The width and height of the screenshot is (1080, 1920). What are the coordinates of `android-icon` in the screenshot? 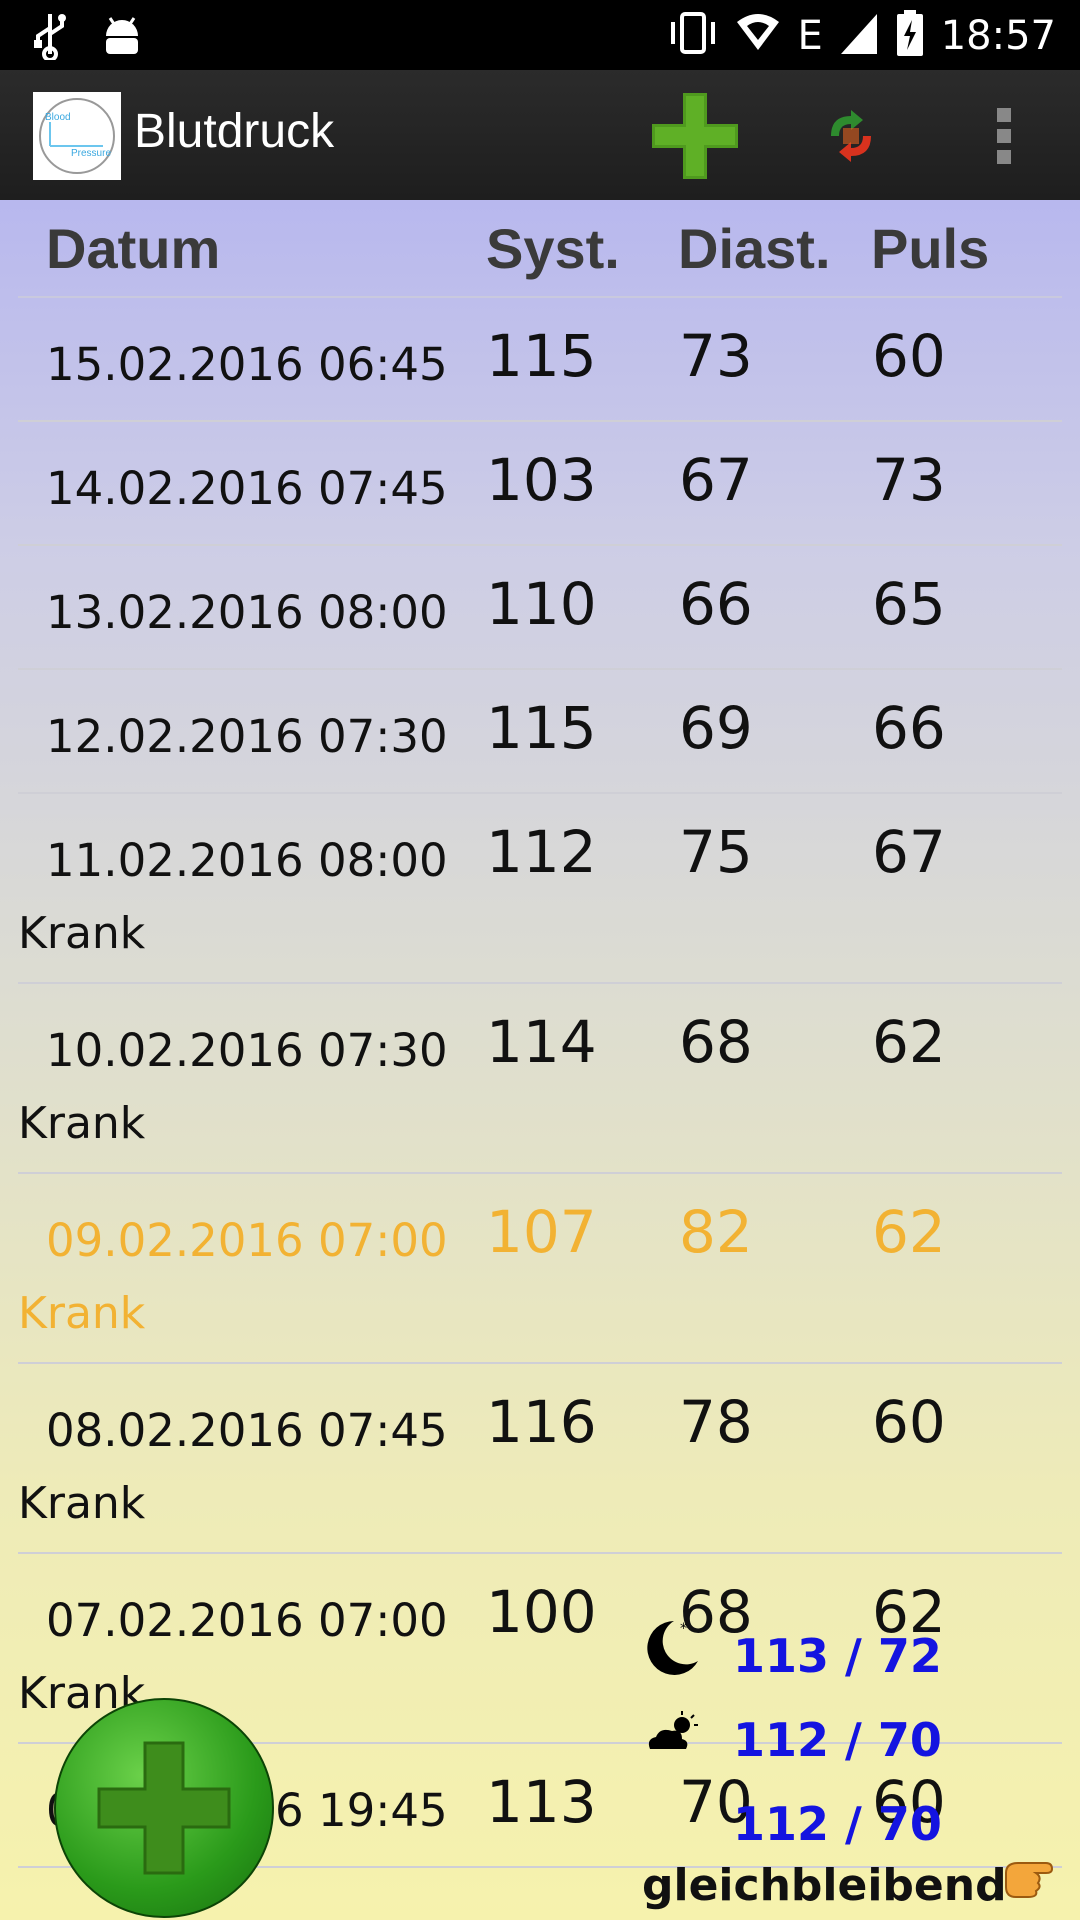 It's located at (122, 37).